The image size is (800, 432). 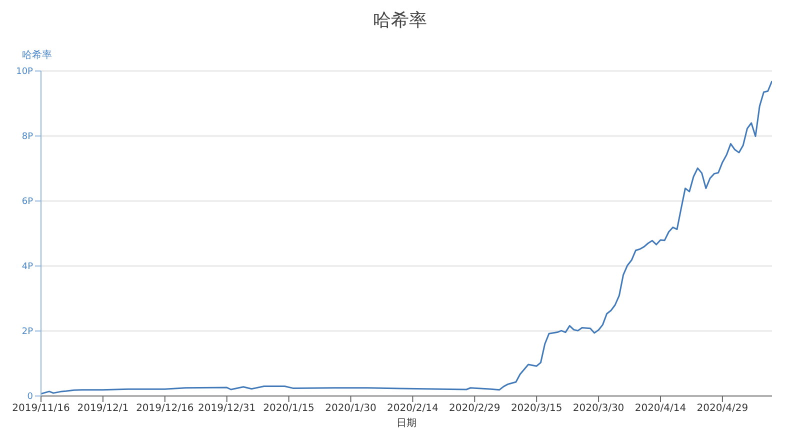 What do you see at coordinates (227, 408) in the screenshot?
I see `x-tick-label: 2019/12/31` at bounding box center [227, 408].